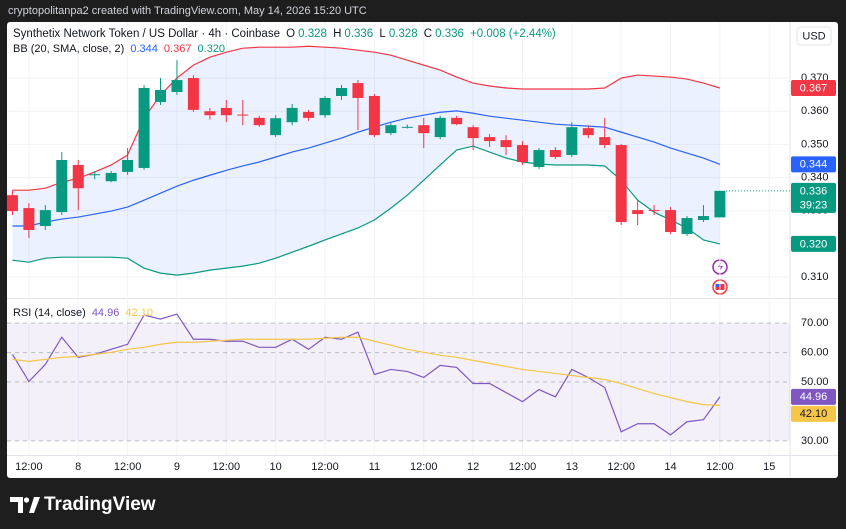 The width and height of the screenshot is (846, 529). I want to click on line, so click(366, 371).